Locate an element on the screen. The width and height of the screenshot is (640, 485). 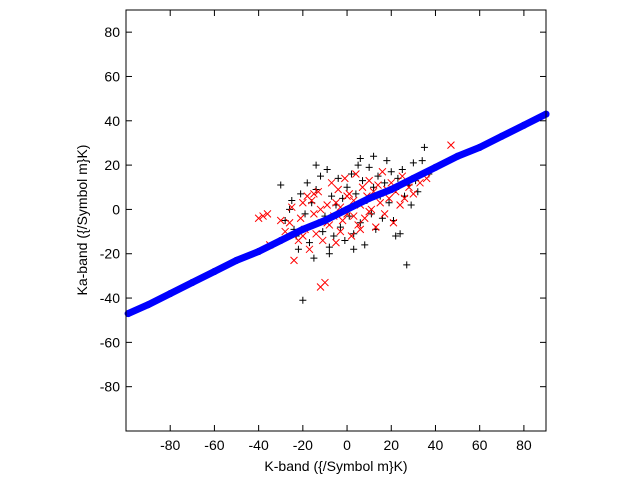
y-tick-label: -40 is located at coordinates (110, 298).